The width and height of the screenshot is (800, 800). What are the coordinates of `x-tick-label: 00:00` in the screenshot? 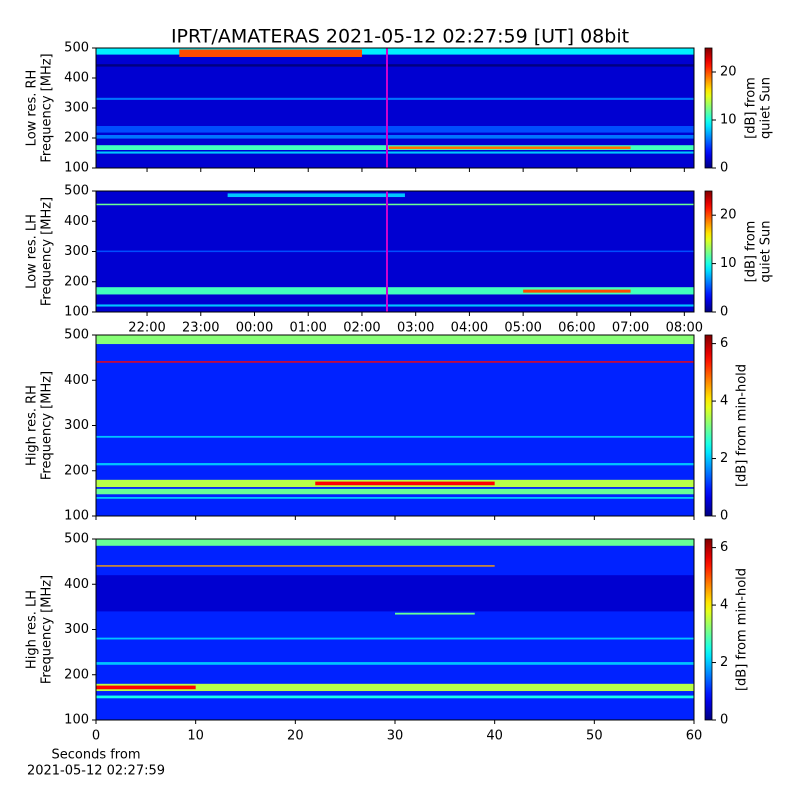 It's located at (254, 328).